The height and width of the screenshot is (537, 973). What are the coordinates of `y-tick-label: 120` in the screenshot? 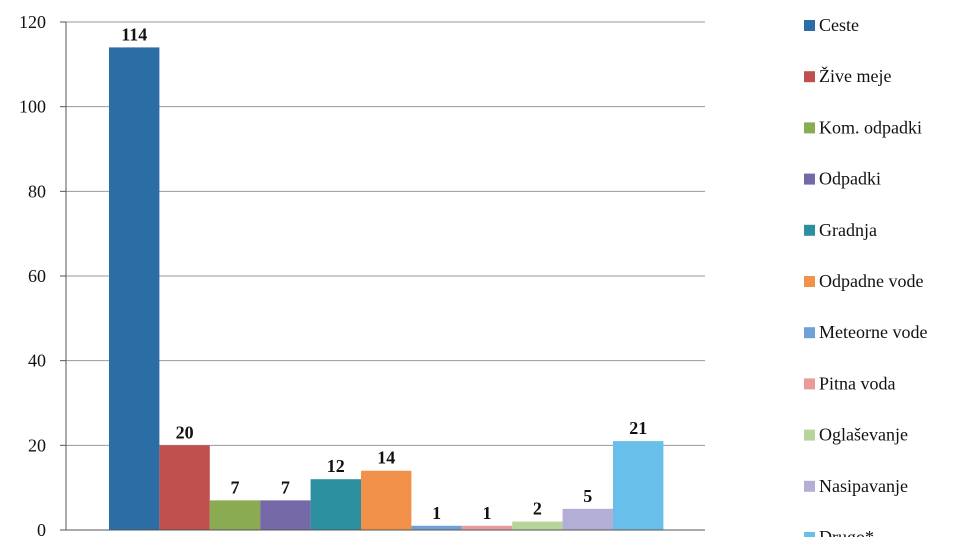 It's located at (32, 22).